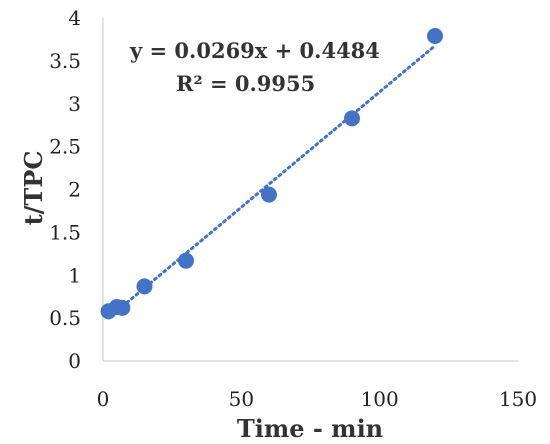 The height and width of the screenshot is (444, 550). Describe the element at coordinates (74, 104) in the screenshot. I see `y-tick-label: 3` at that location.